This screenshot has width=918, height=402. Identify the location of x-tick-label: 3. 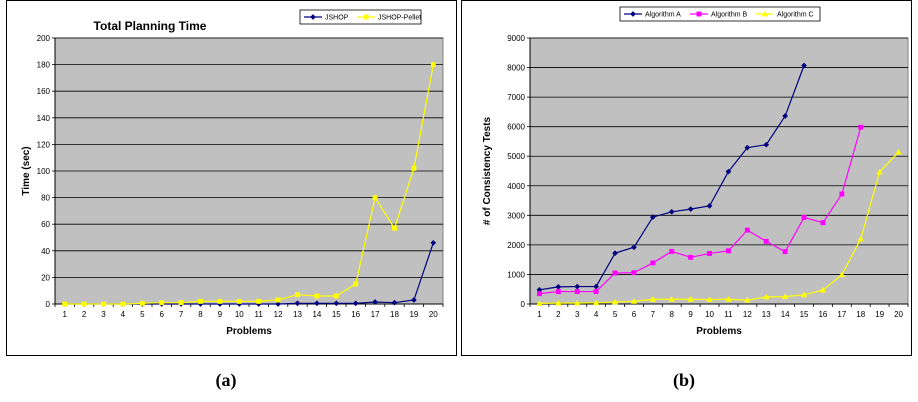
(577, 314).